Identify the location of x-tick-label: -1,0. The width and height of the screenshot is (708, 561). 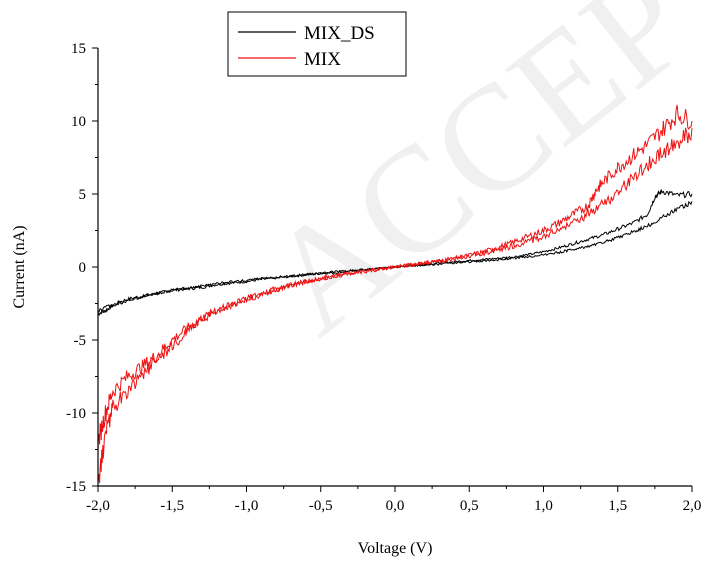
(247, 506).